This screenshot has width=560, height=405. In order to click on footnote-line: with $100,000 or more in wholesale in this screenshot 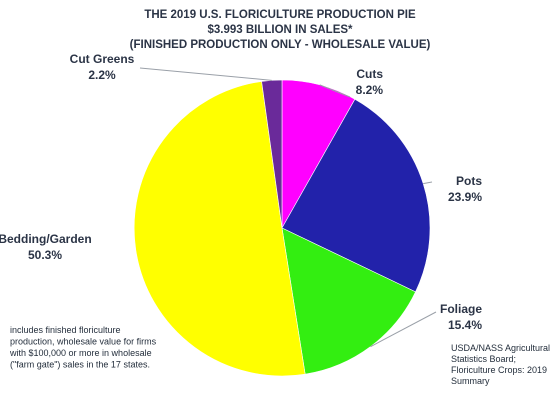, I will do `click(80, 353)`.